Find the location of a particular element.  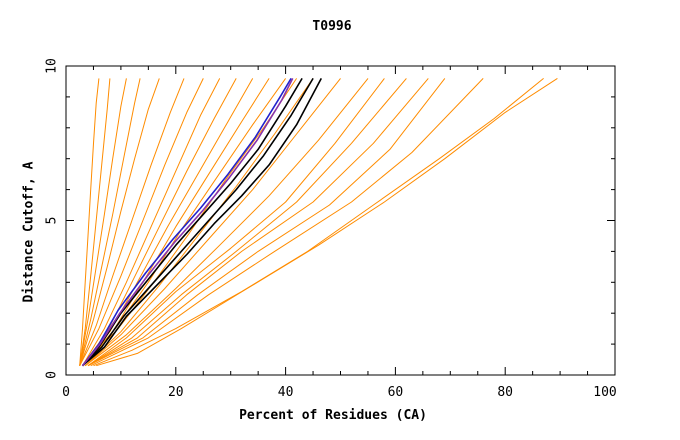

series-line-mid-a is located at coordinates (132, 222).